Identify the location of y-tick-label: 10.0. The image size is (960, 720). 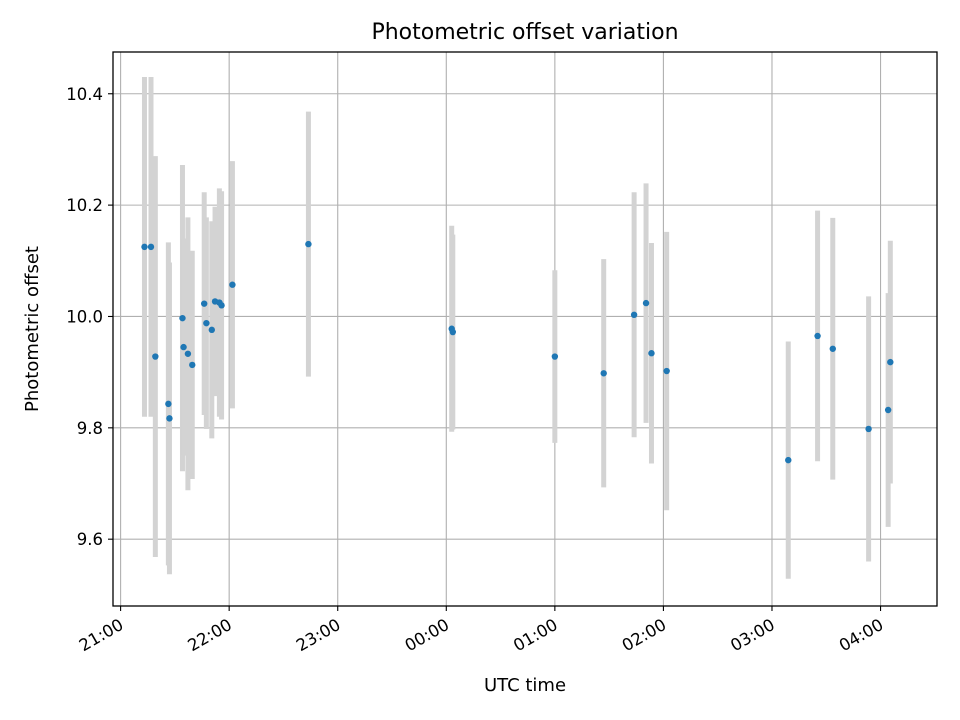
(84, 316).